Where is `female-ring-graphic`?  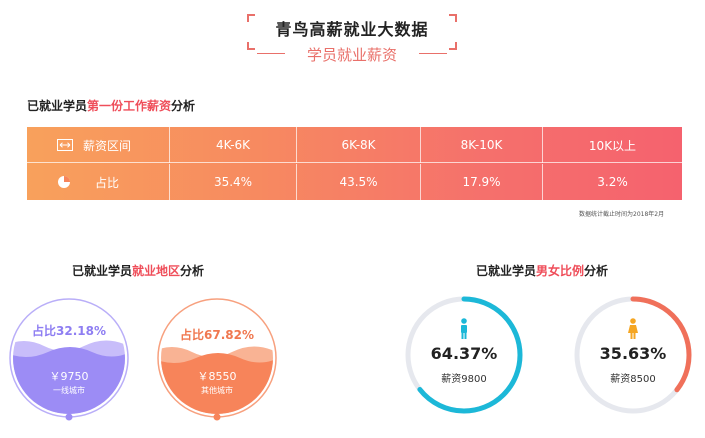
female-ring-graphic is located at coordinates (633, 355).